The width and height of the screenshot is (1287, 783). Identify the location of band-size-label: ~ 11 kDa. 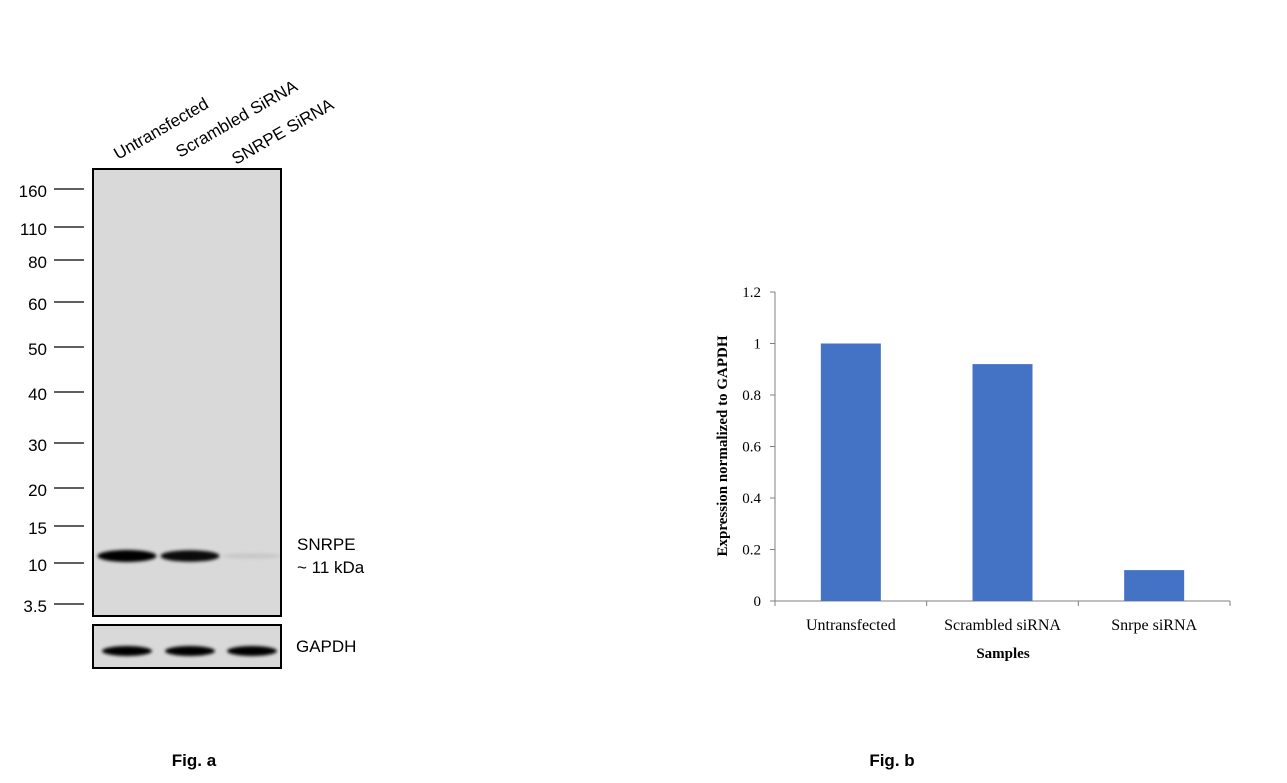
(331, 567).